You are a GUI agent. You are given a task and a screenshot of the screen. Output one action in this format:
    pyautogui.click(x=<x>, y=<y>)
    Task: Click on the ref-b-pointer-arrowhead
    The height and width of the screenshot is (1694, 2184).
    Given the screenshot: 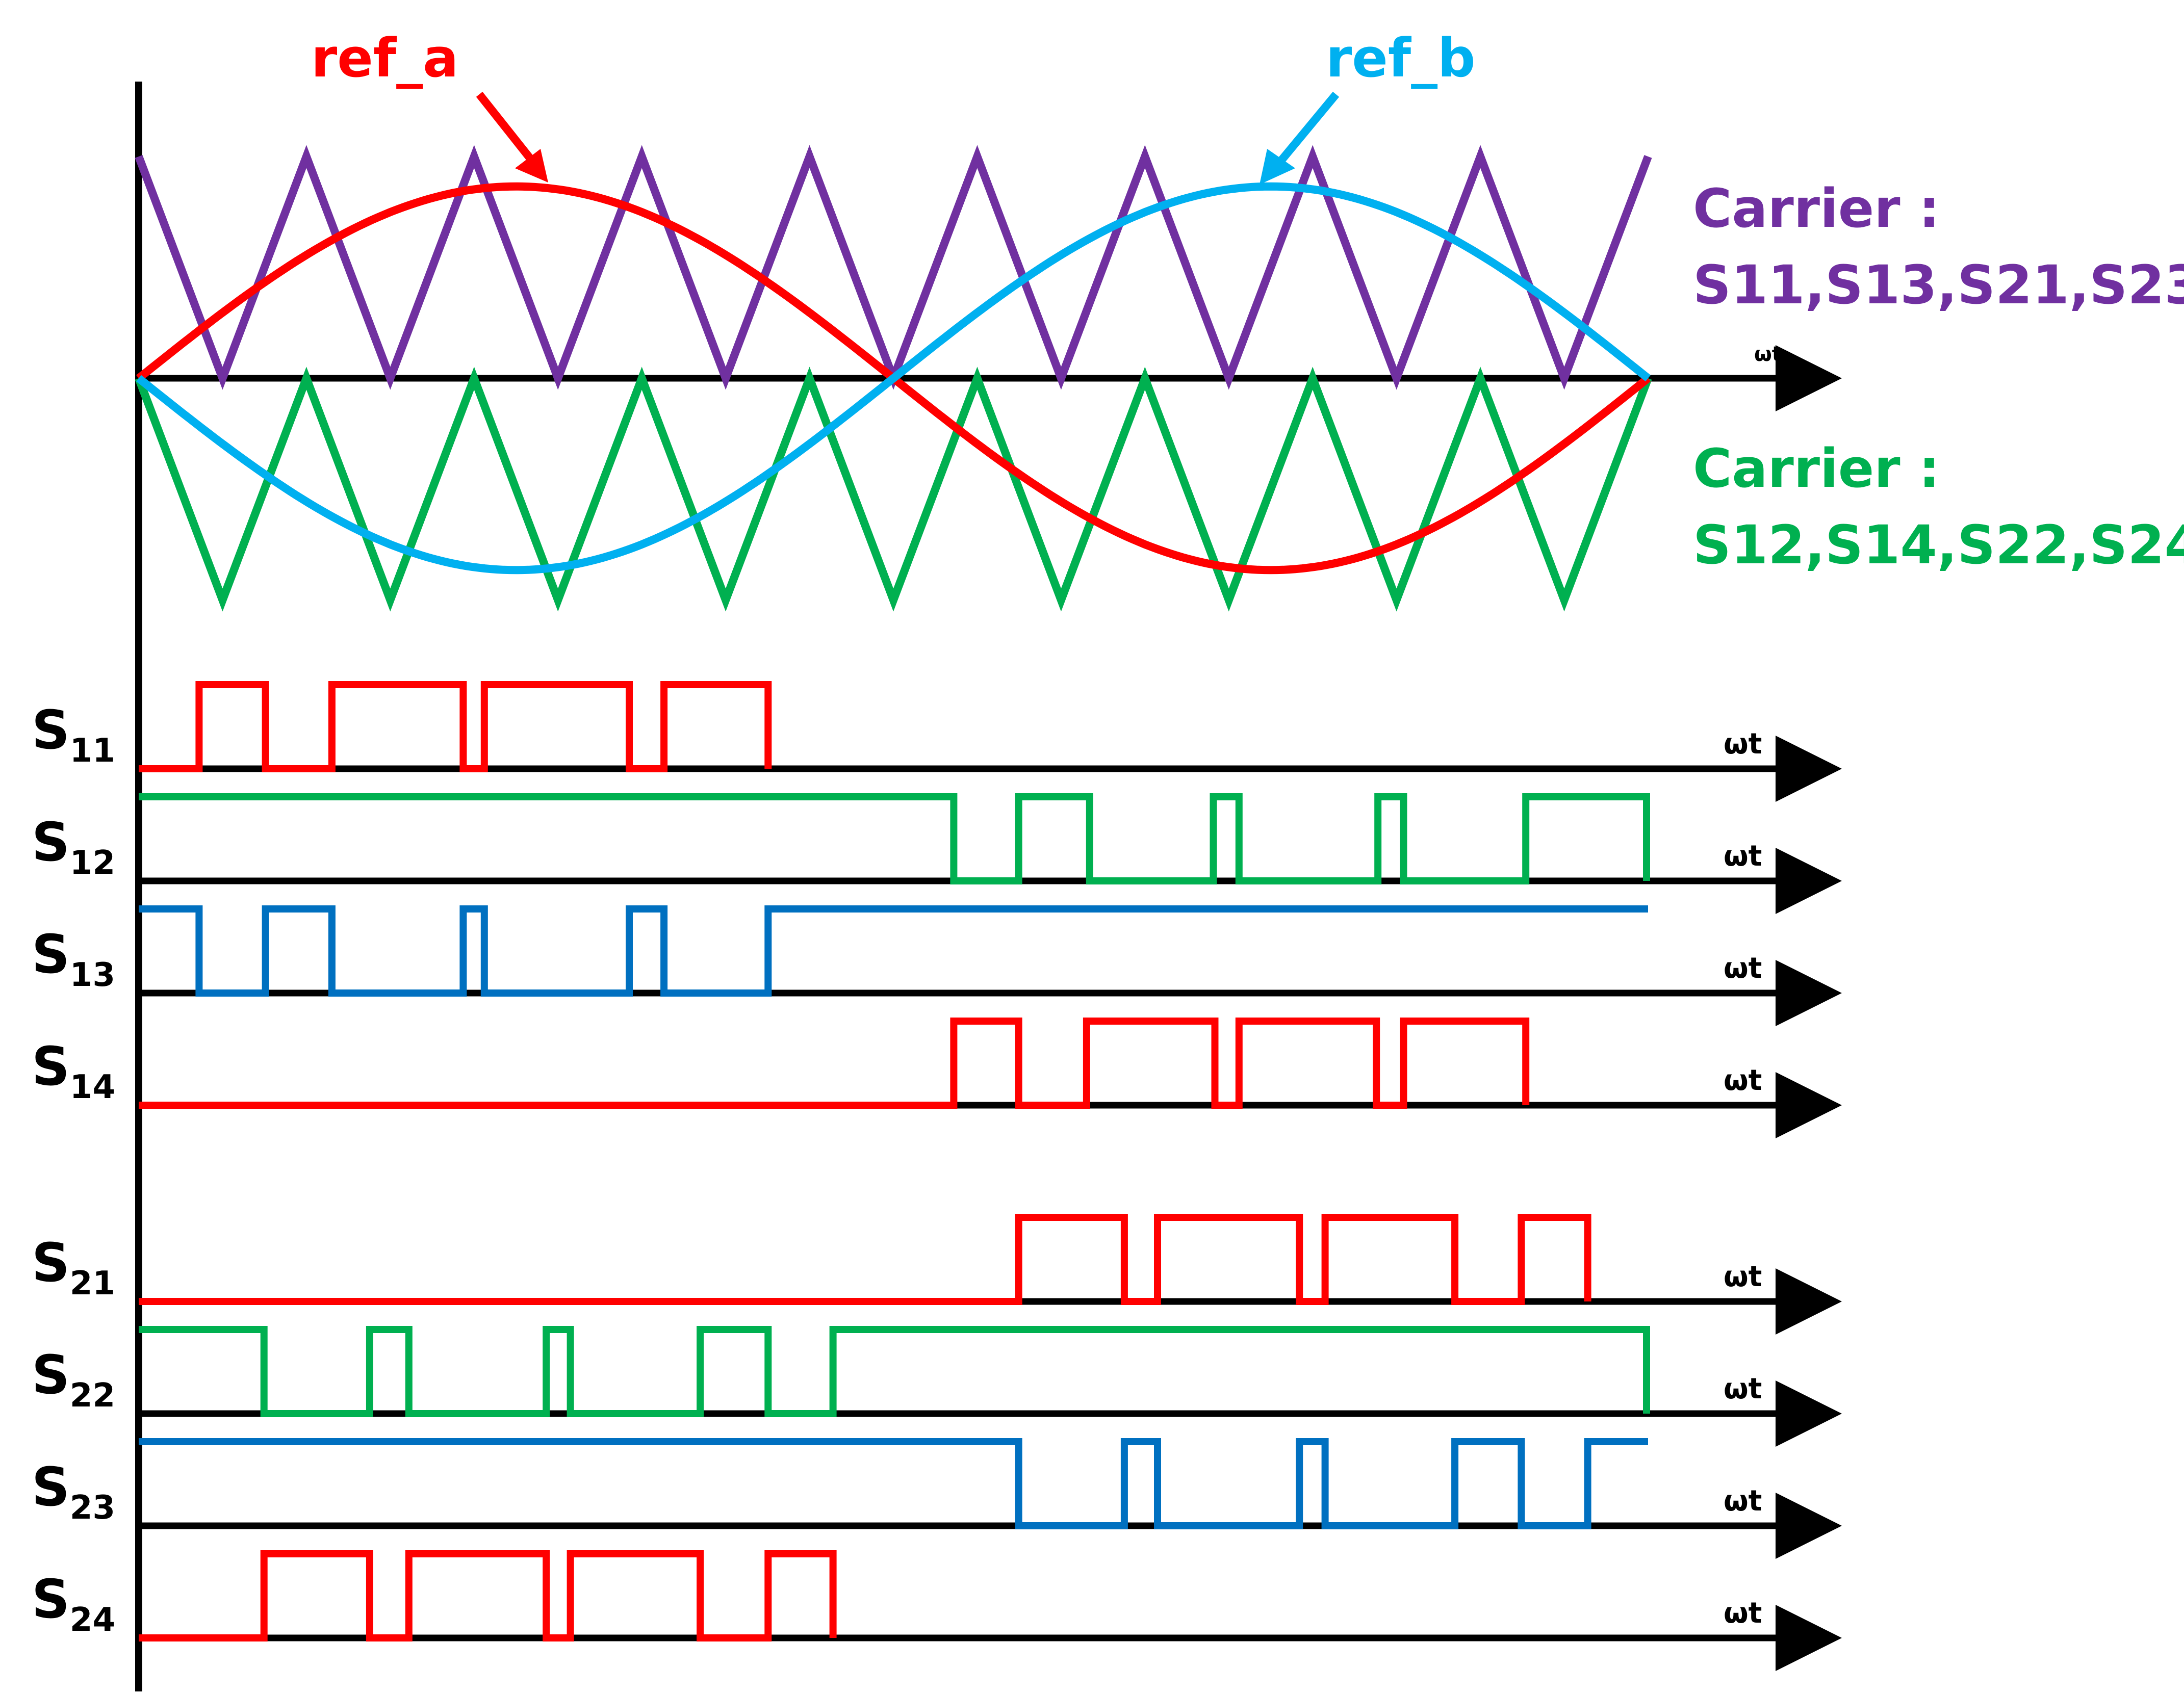 What is the action you would take?
    pyautogui.click(x=1278, y=167)
    